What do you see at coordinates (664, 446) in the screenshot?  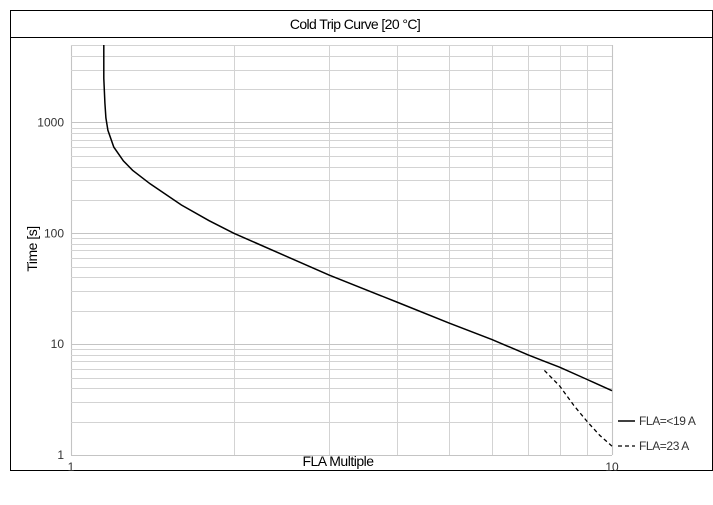 I see `legend-label: FLA=23 A` at bounding box center [664, 446].